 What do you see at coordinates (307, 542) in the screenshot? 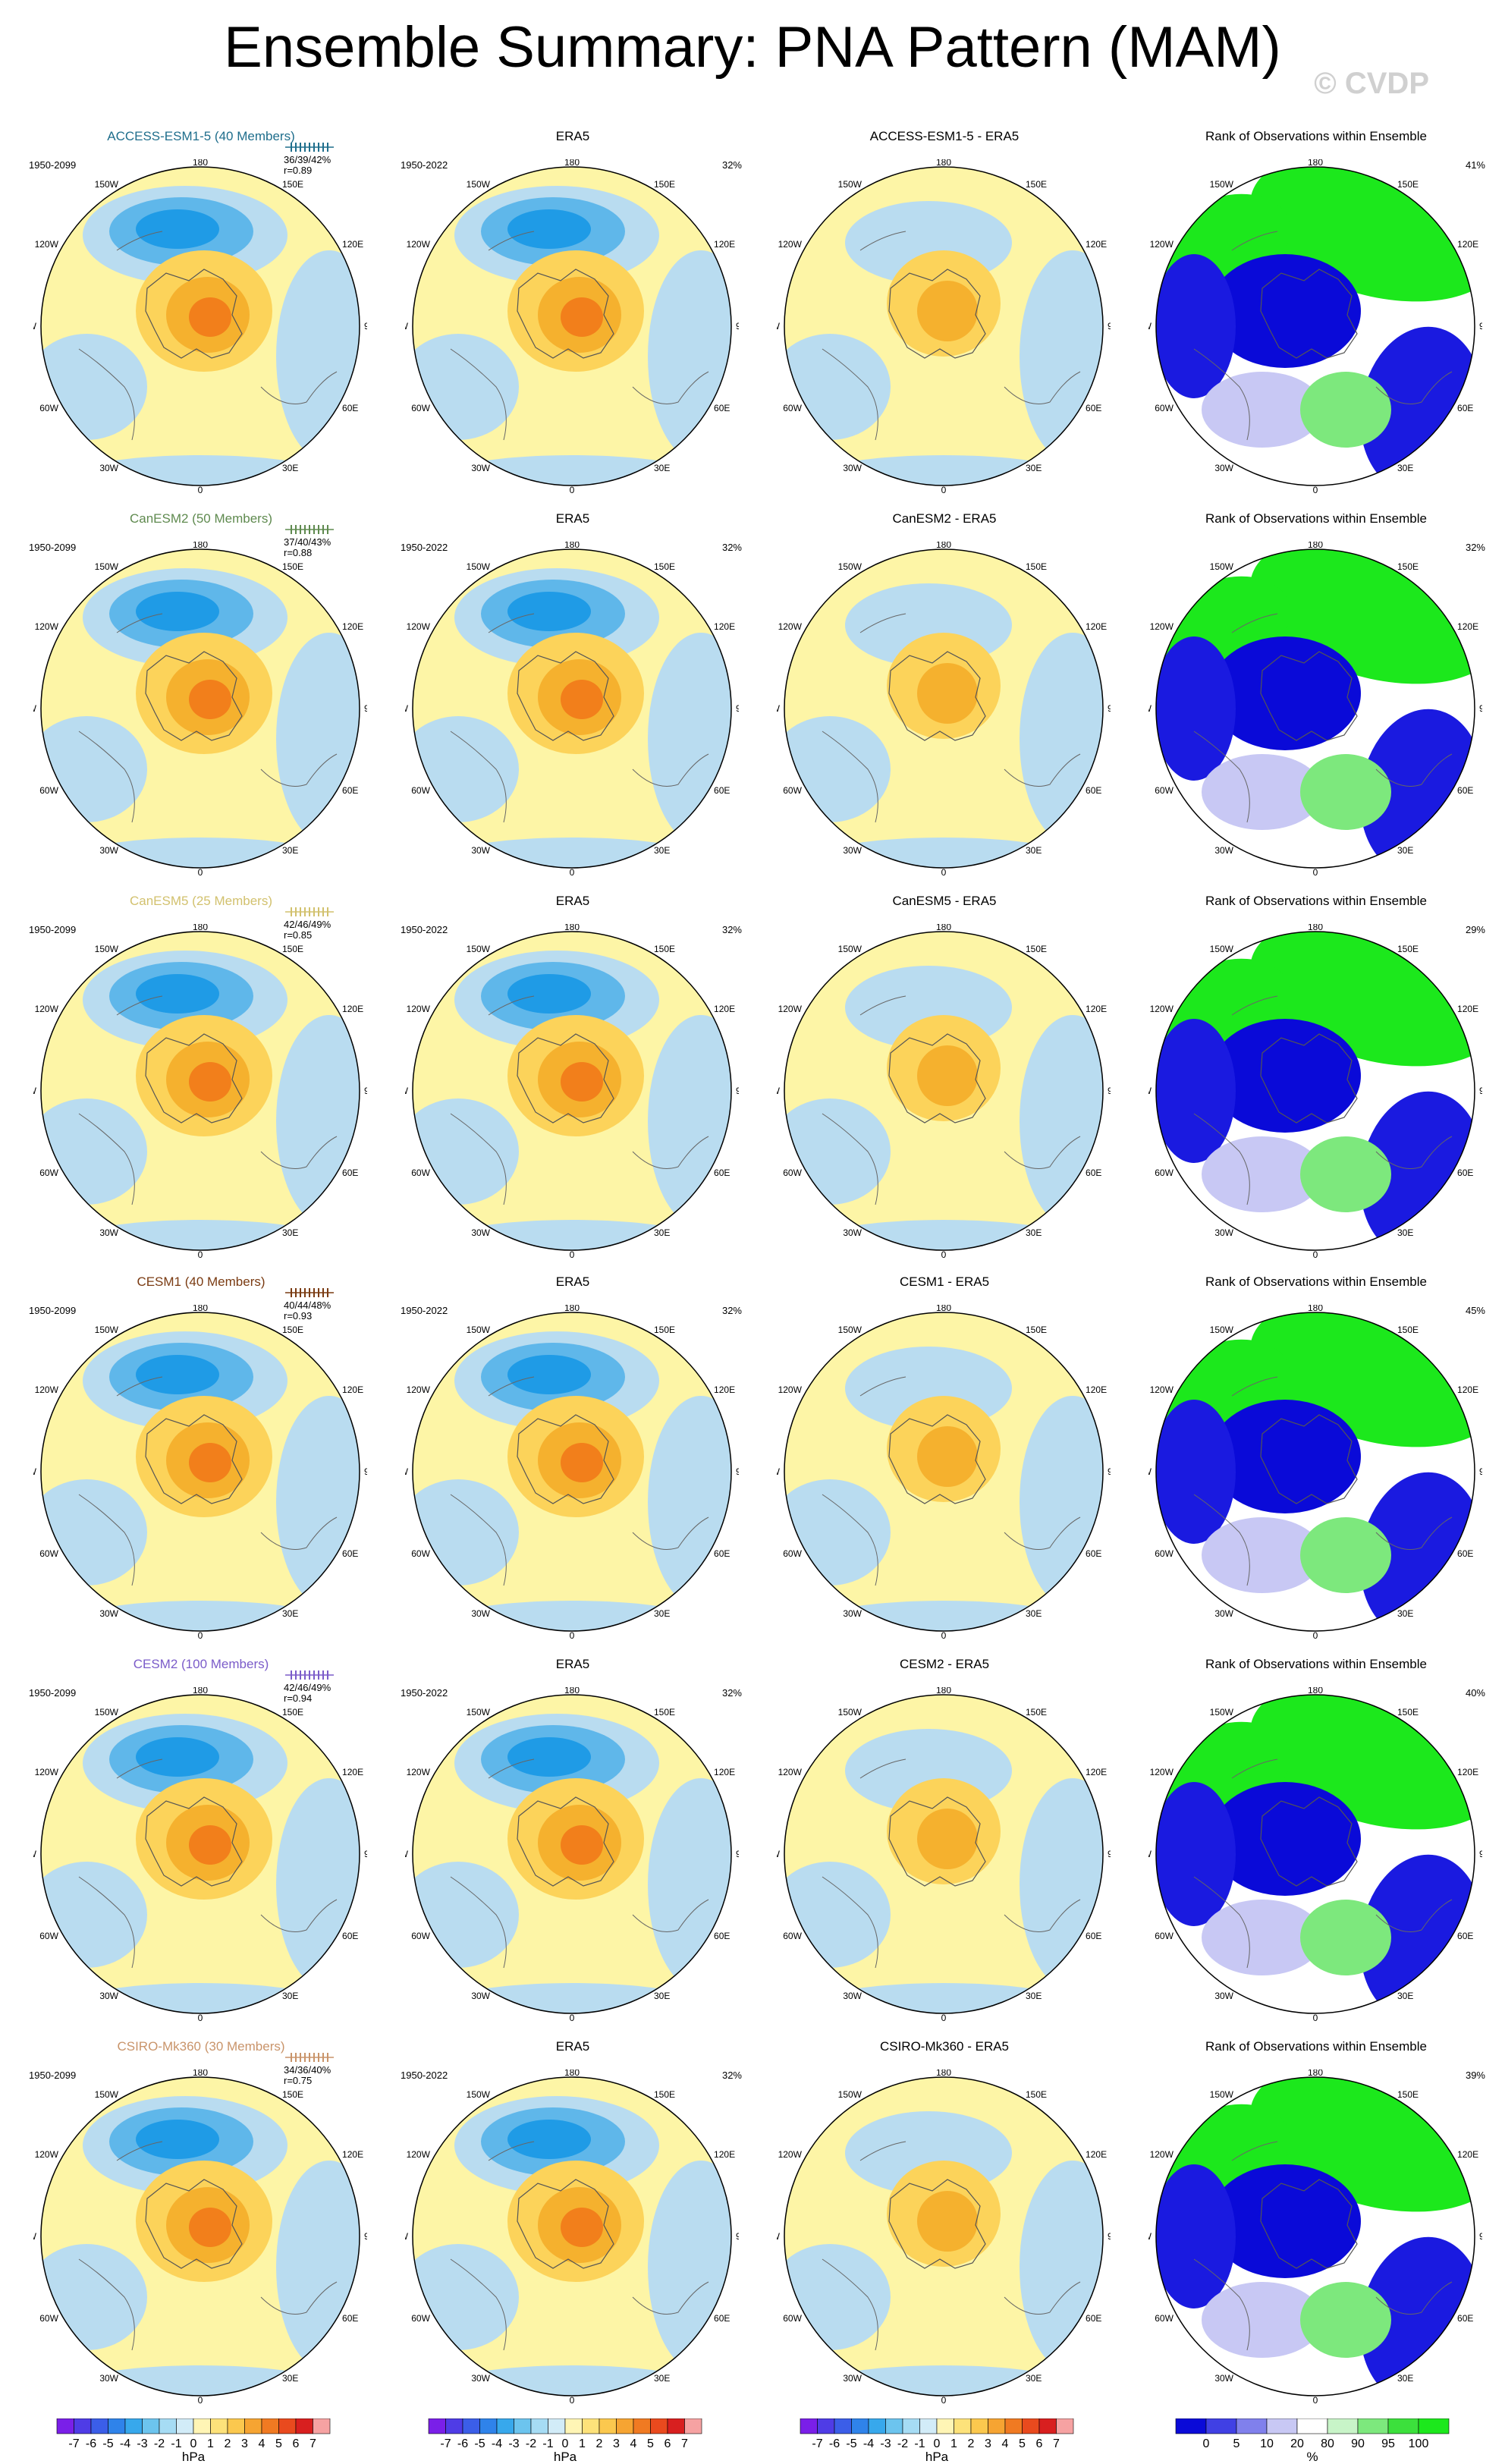
I see `pct-stats: 37/40/43%` at bounding box center [307, 542].